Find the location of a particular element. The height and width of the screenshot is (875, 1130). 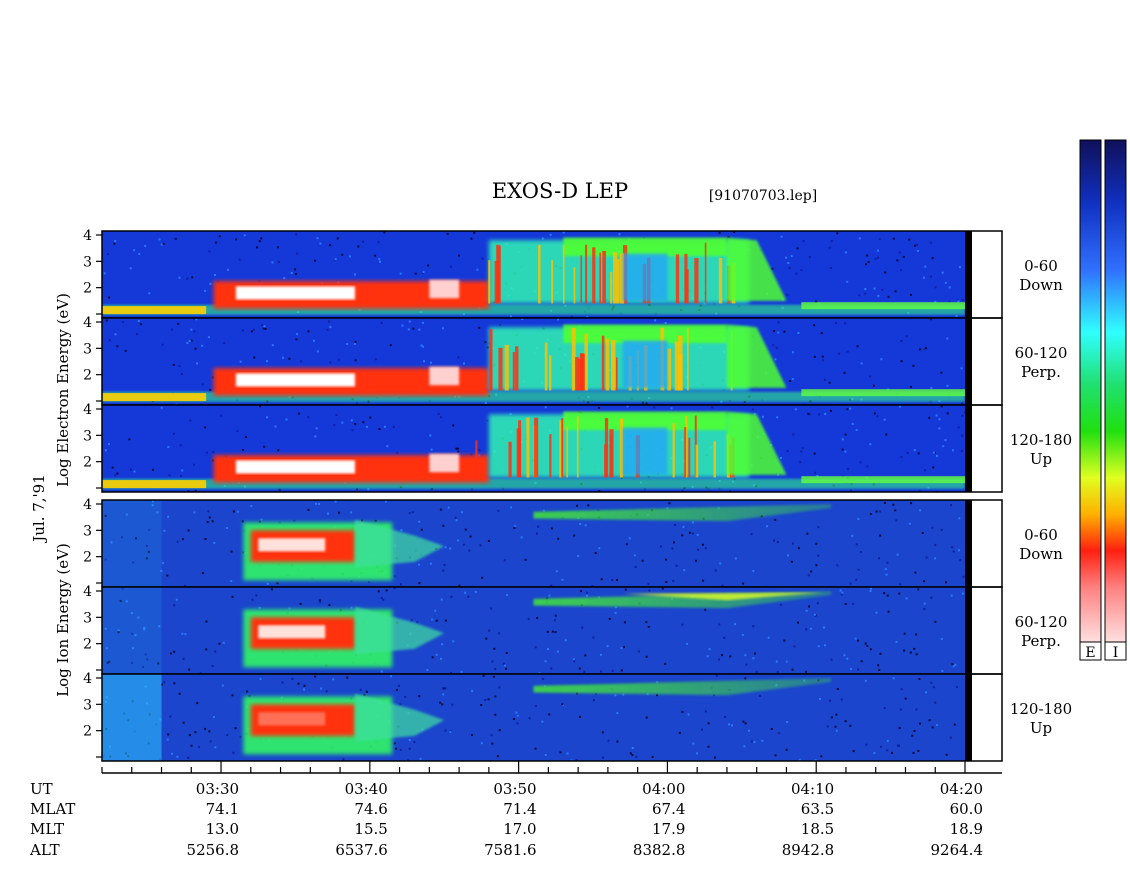

row-value: 17.9 is located at coordinates (668, 829).